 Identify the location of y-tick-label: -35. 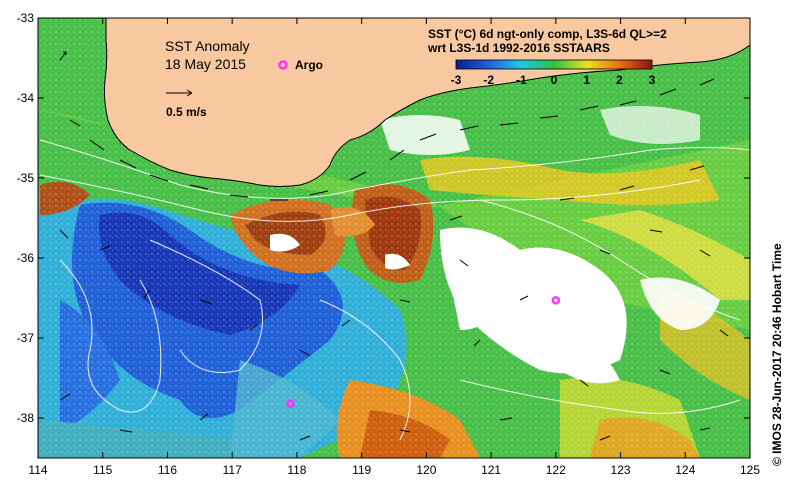
(26, 178).